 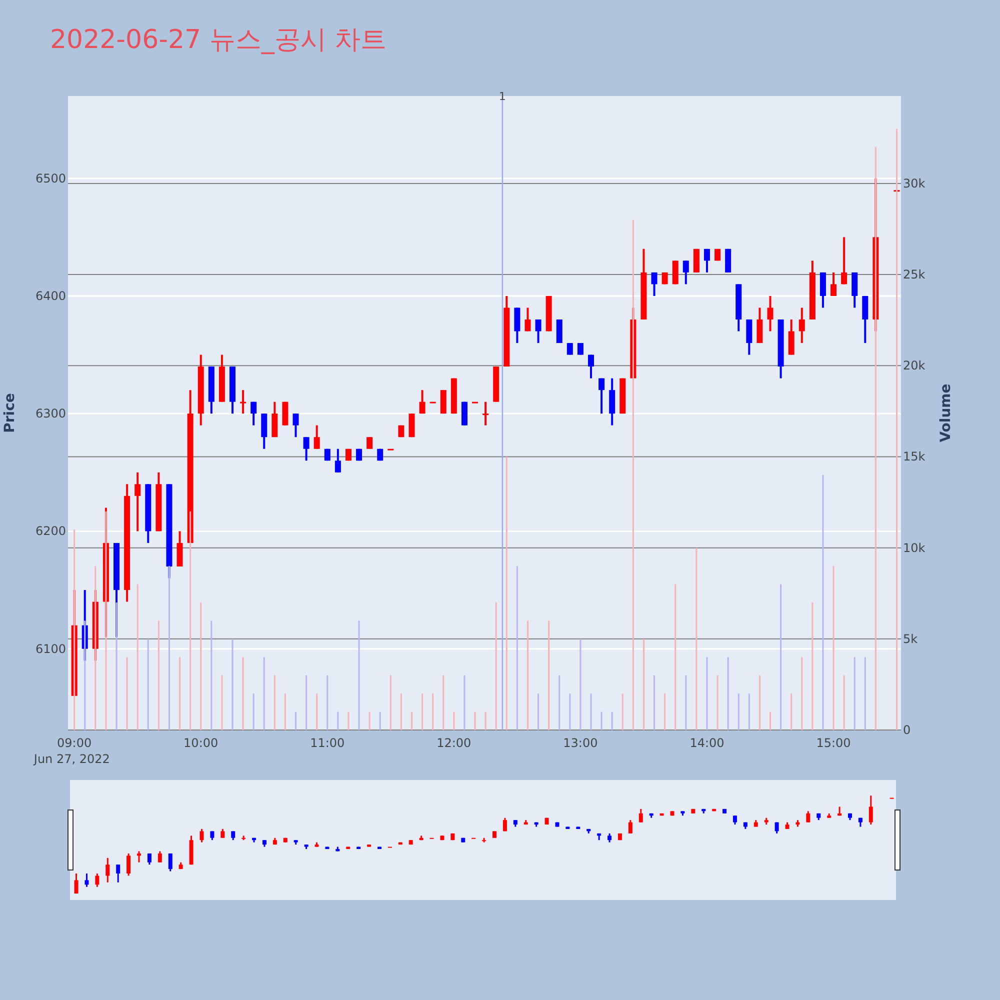 What do you see at coordinates (914, 275) in the screenshot?
I see `y2-tick-label: 25k` at bounding box center [914, 275].